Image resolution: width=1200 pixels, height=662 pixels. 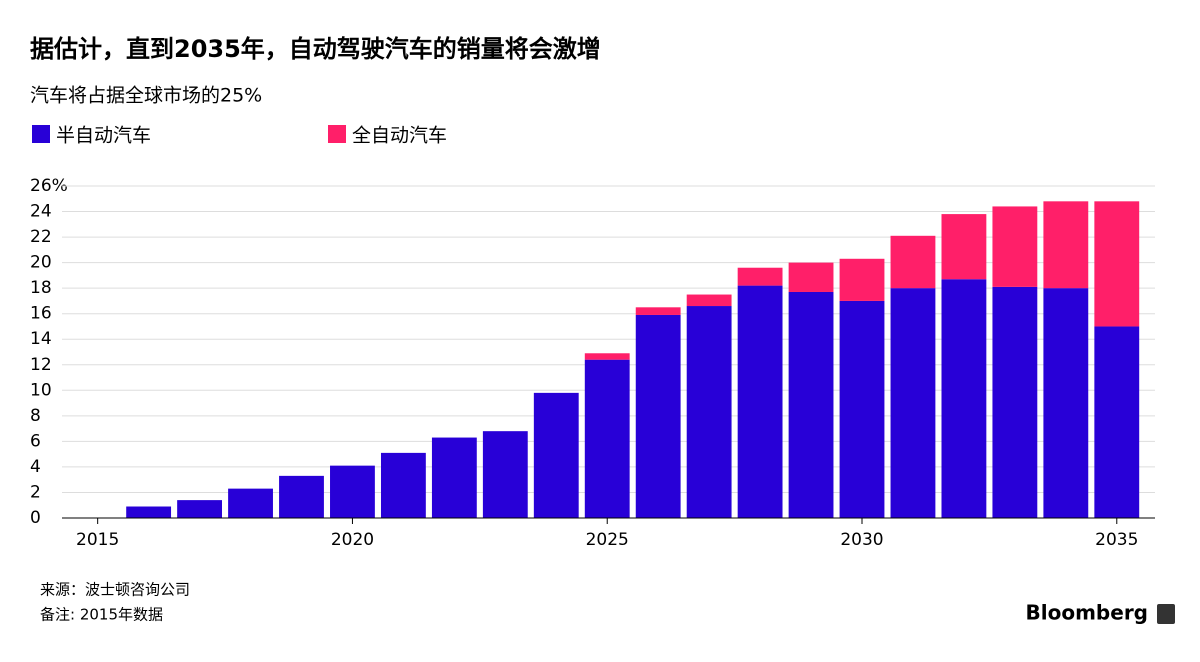 What do you see at coordinates (1116, 540) in the screenshot?
I see `x-tick-label: 2035` at bounding box center [1116, 540].